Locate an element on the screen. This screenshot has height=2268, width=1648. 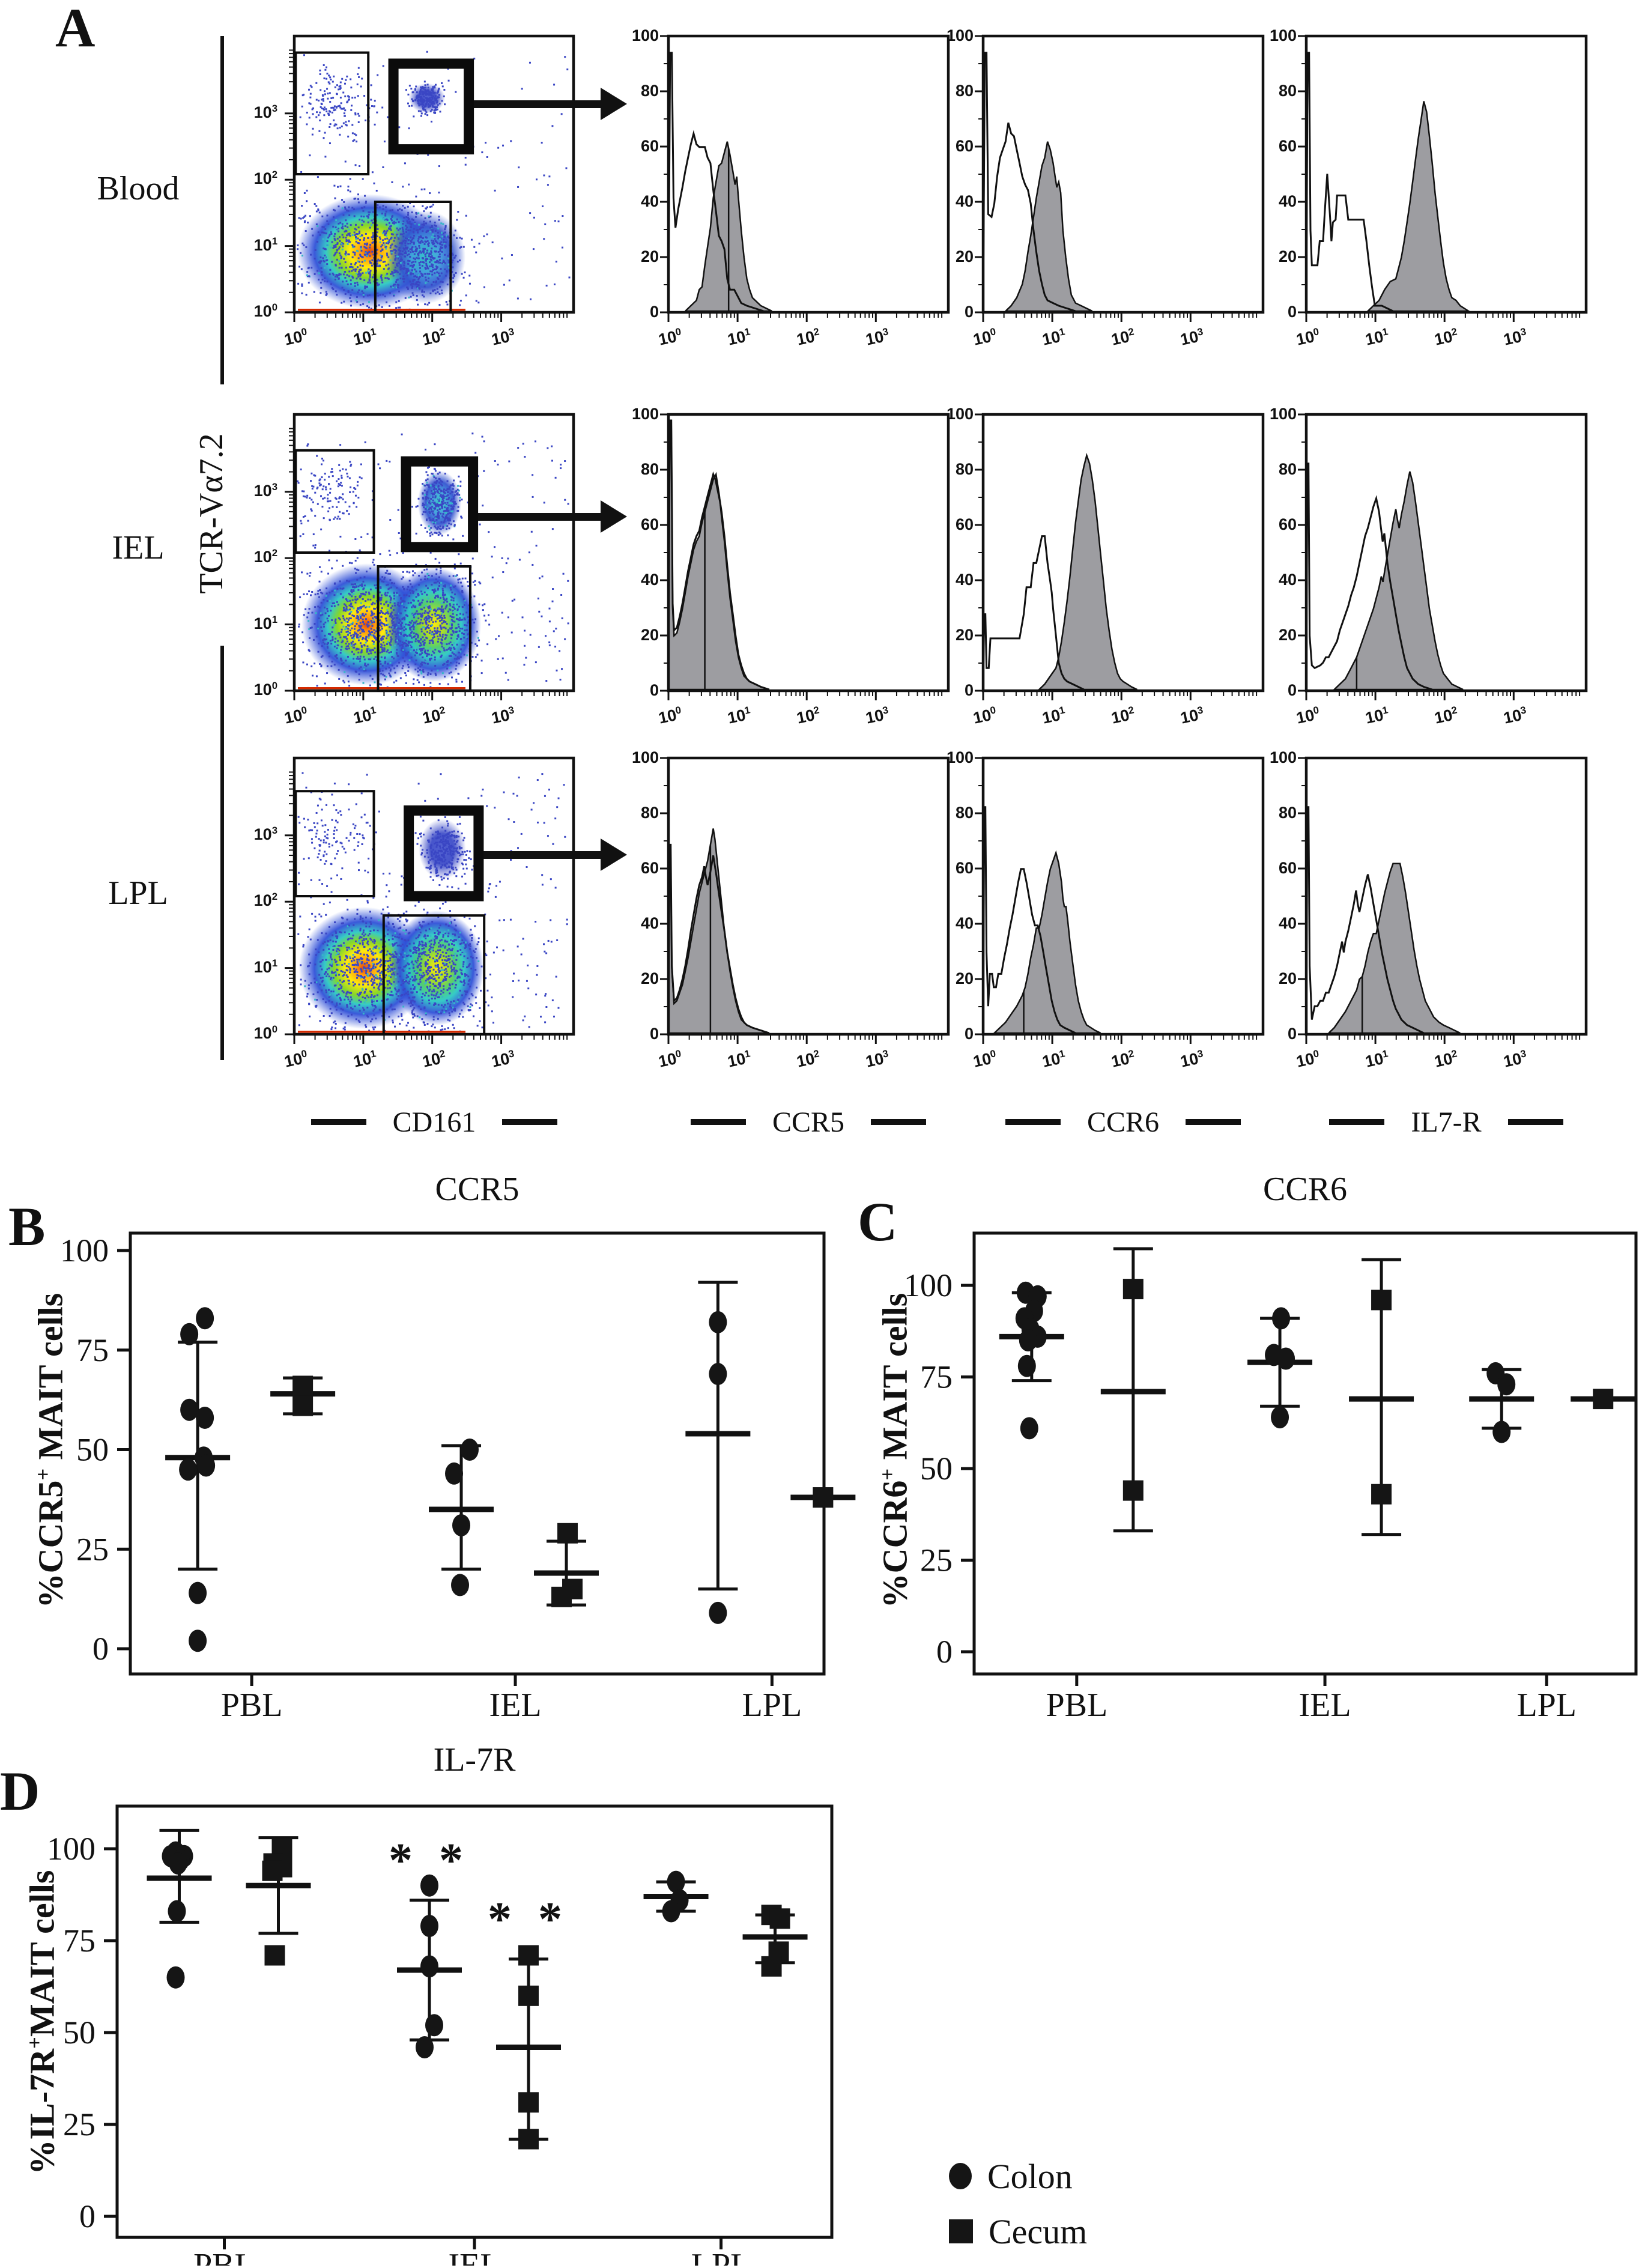
group-cecum-pbl is located at coordinates (278, 1902).